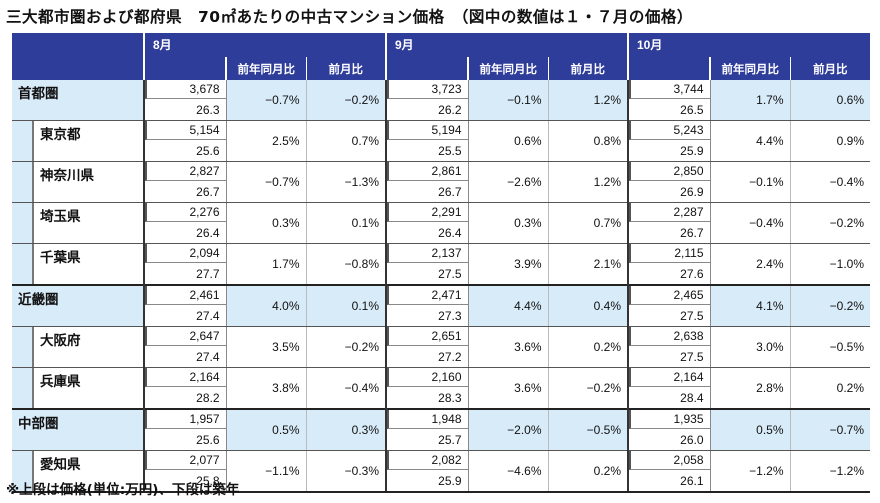 This screenshot has height=503, width=880. What do you see at coordinates (669, 89) in the screenshot?
I see `price-value: 3,744` at bounding box center [669, 89].